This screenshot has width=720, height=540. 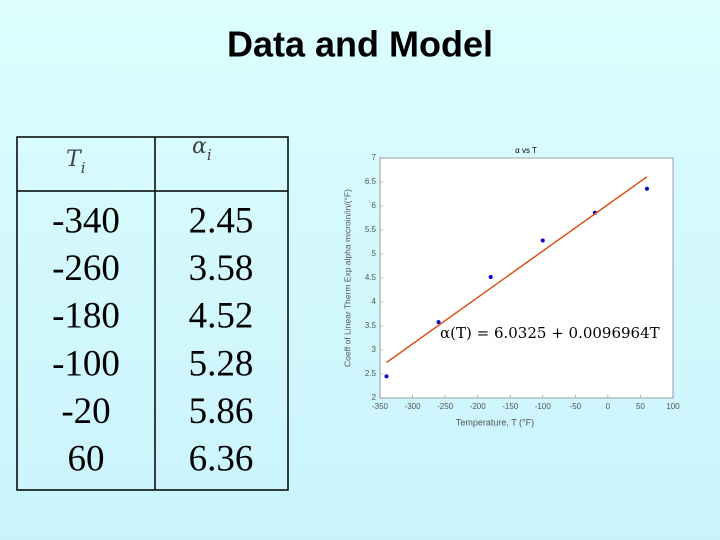 What do you see at coordinates (360, 44) in the screenshot?
I see `slide-title: Data and Model` at bounding box center [360, 44].